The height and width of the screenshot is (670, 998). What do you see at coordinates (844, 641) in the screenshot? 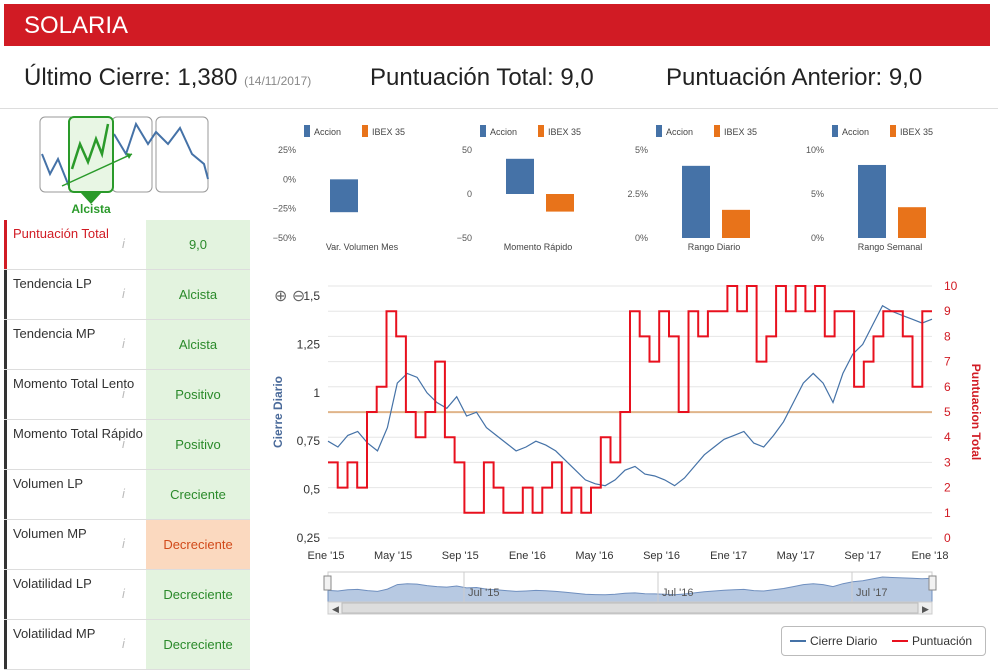
I see `legend-close: Cierre Diario` at bounding box center [844, 641].